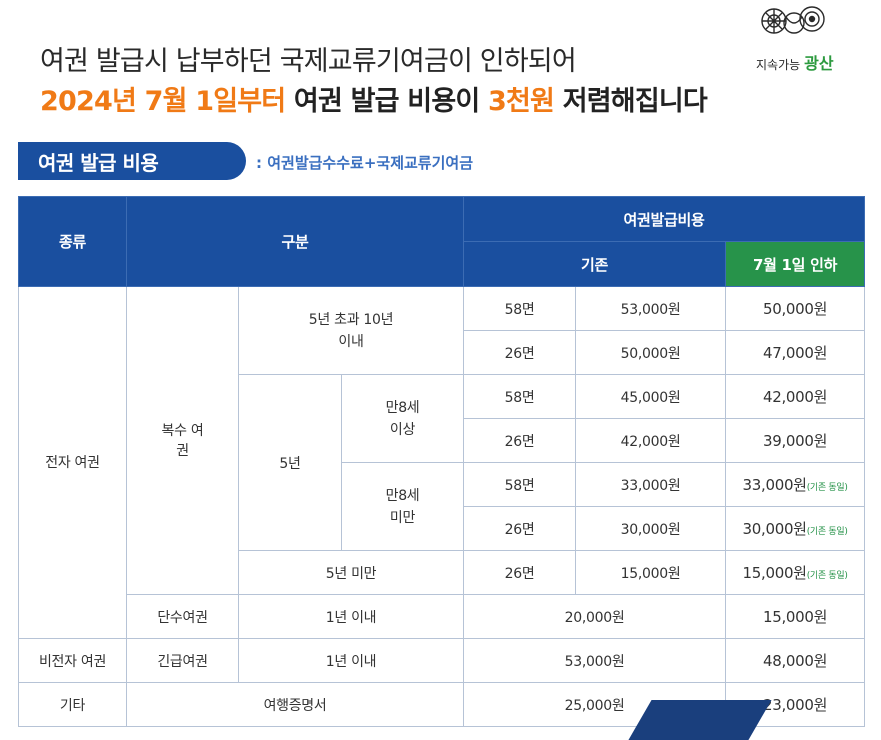 This screenshot has height=740, width=881. Describe the element at coordinates (651, 572) in the screenshot. I see `existing-fee: 15,000원` at that location.